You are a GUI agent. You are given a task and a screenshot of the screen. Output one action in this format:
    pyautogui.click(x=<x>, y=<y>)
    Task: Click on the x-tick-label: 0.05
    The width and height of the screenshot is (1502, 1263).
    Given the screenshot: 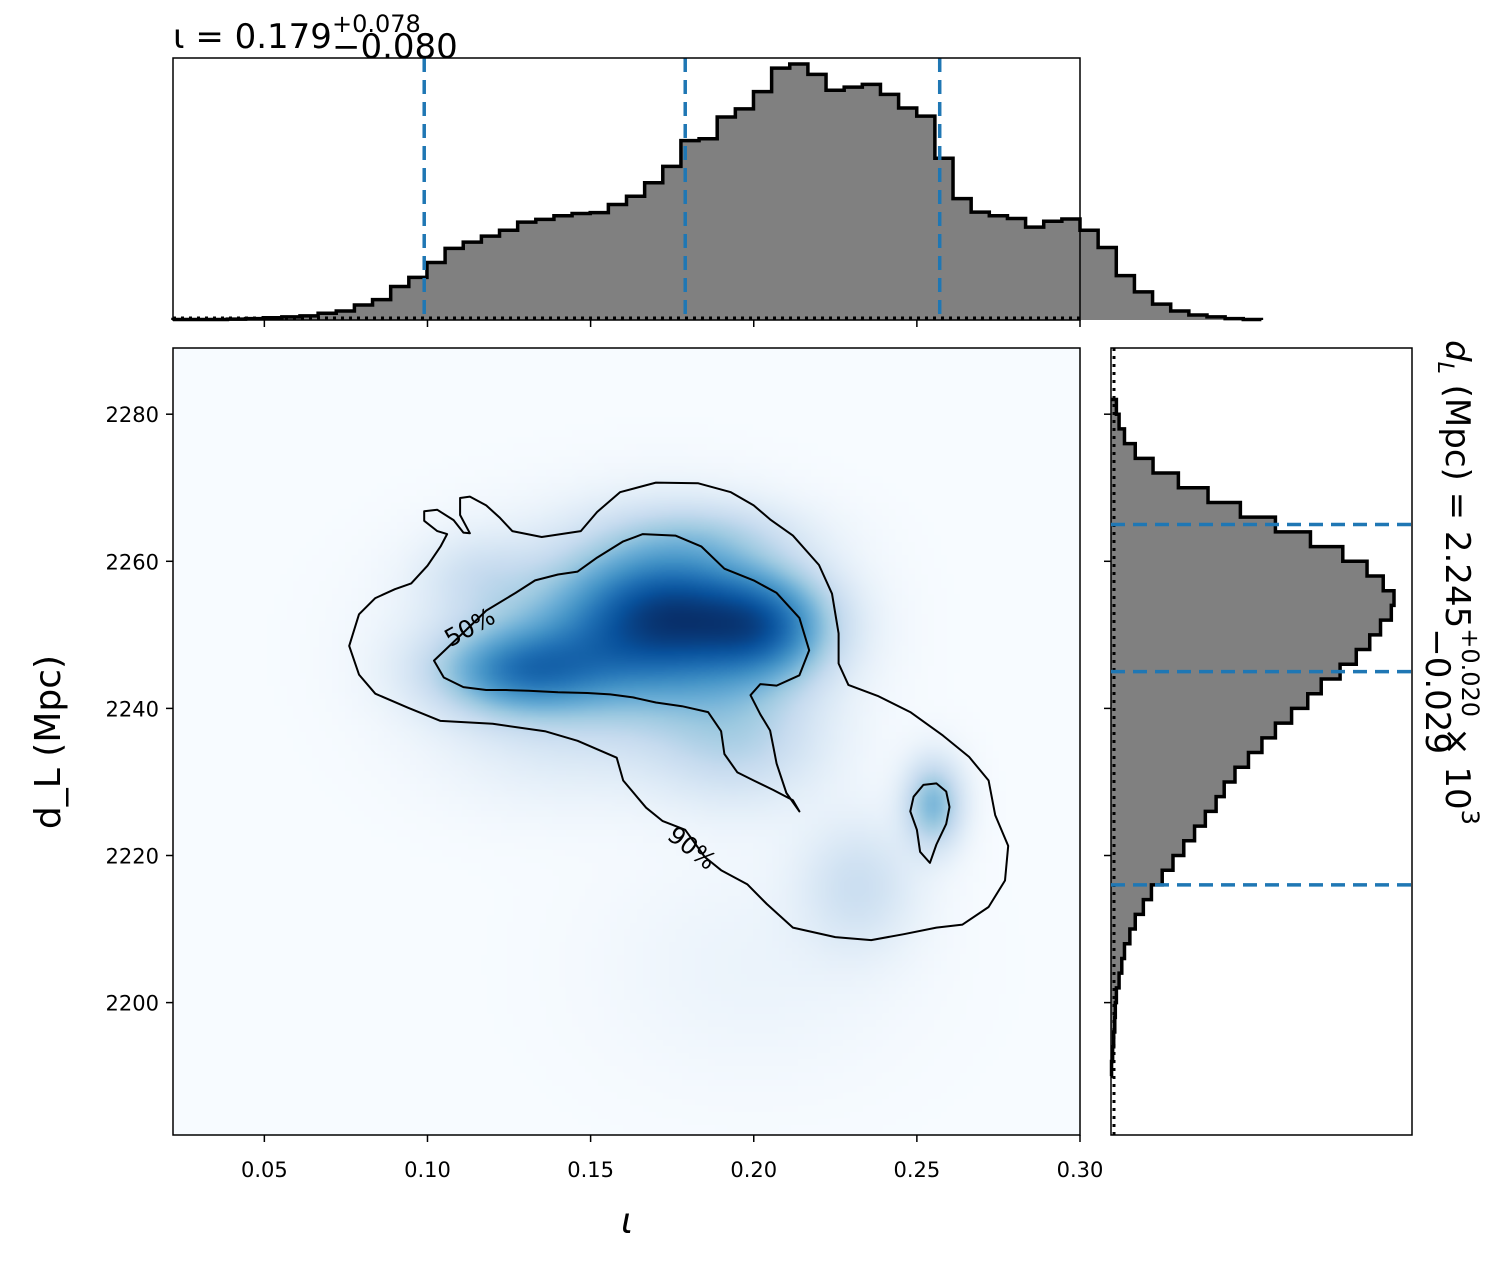 What is the action you would take?
    pyautogui.click(x=264, y=1170)
    